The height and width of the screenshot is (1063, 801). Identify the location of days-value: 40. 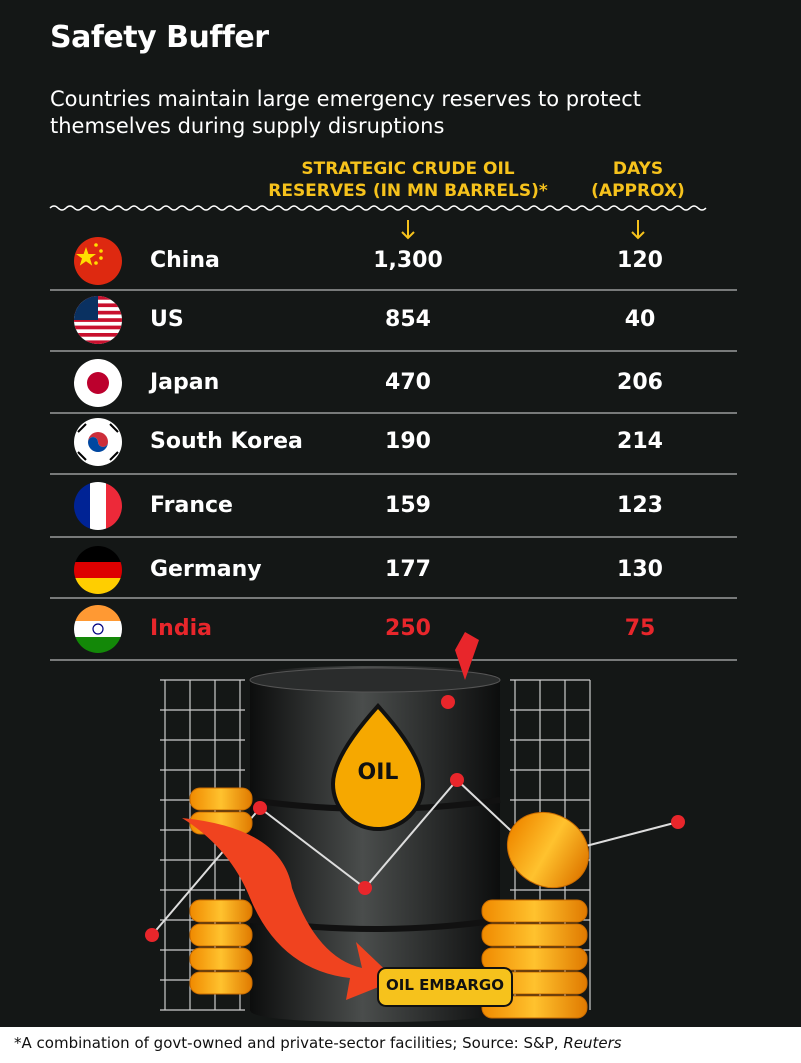
(640, 319).